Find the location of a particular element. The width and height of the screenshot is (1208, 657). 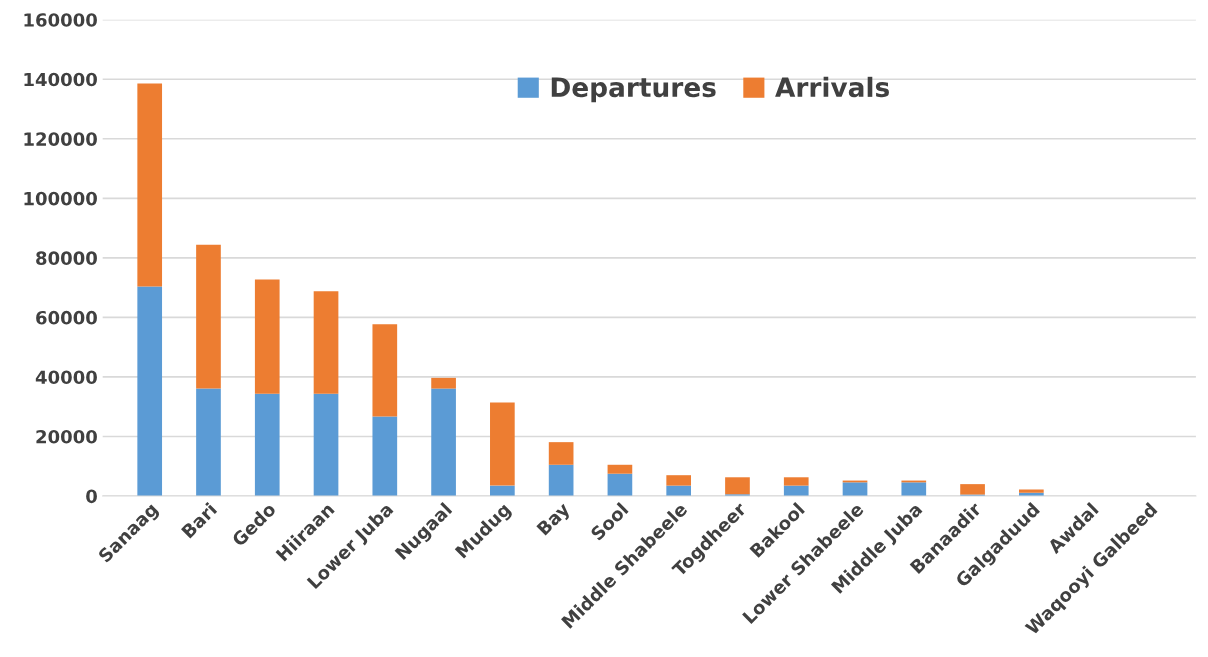

y-tick-label: 140000 is located at coordinates (60, 79).